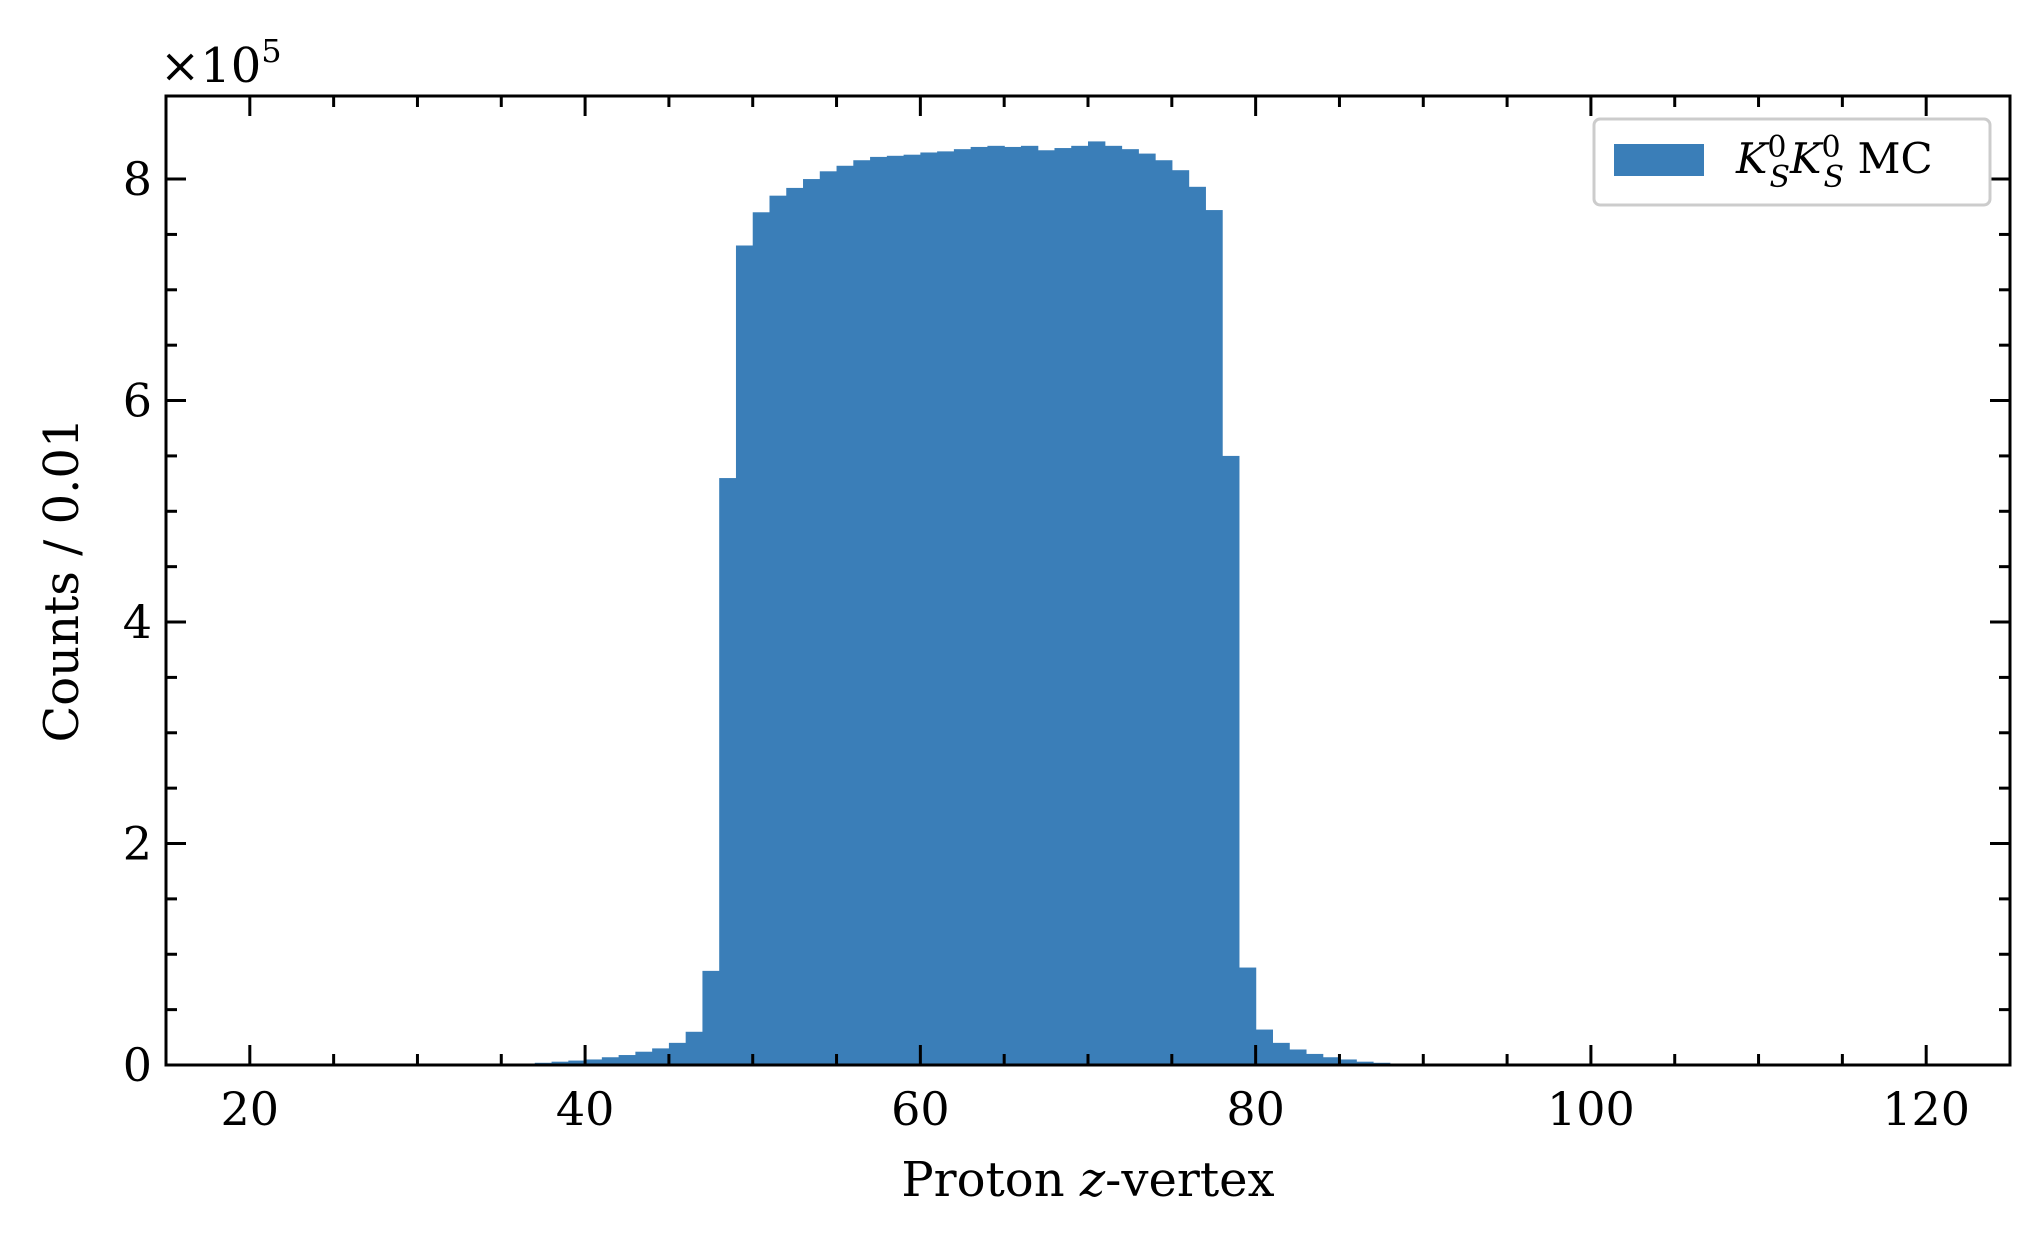  Describe the element at coordinates (62, 580) in the screenshot. I see `y-axis-label: Counts / 0.01` at that location.